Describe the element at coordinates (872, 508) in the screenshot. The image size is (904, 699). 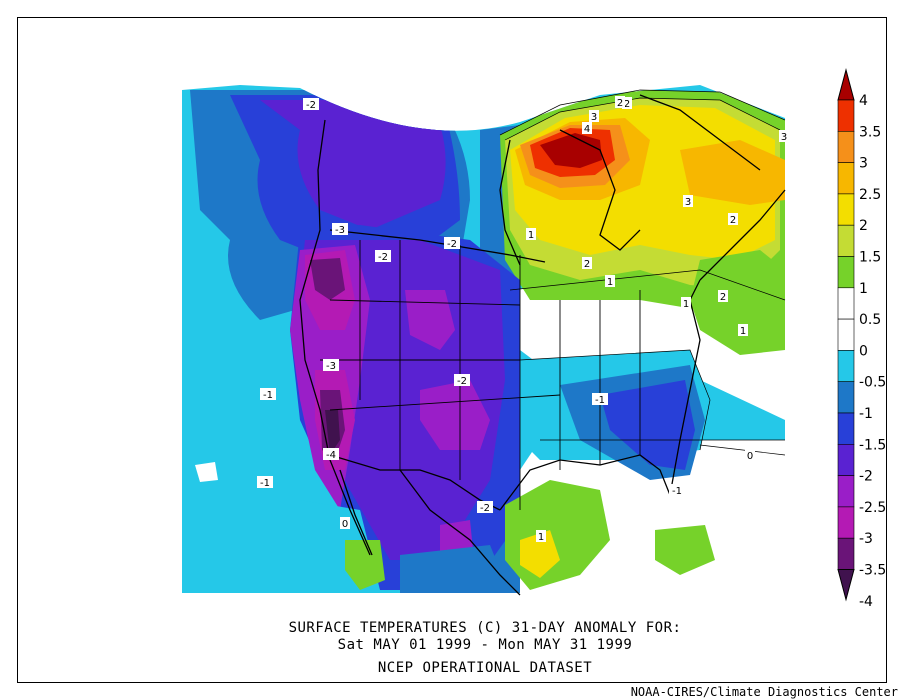
I see `colorbar-label: -2.5` at that location.